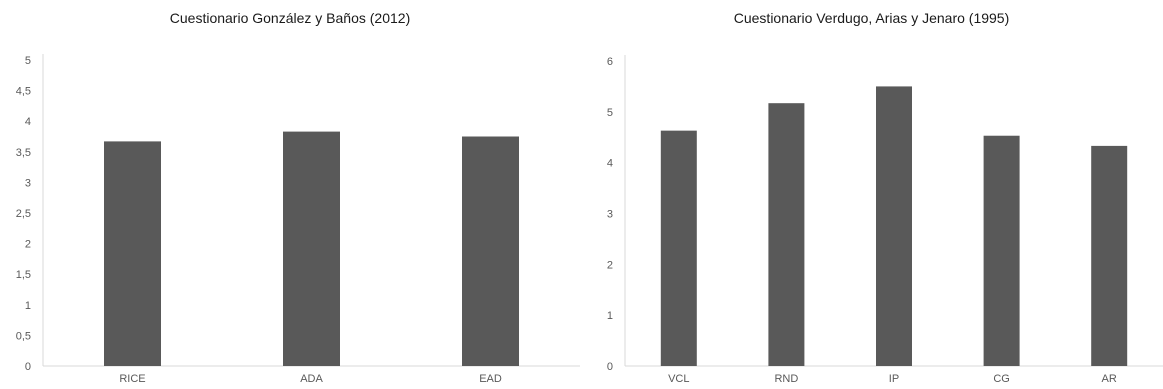 This screenshot has width=1163, height=389. Describe the element at coordinates (23, 214) in the screenshot. I see `left-y-tick-label: 2,5` at that location.